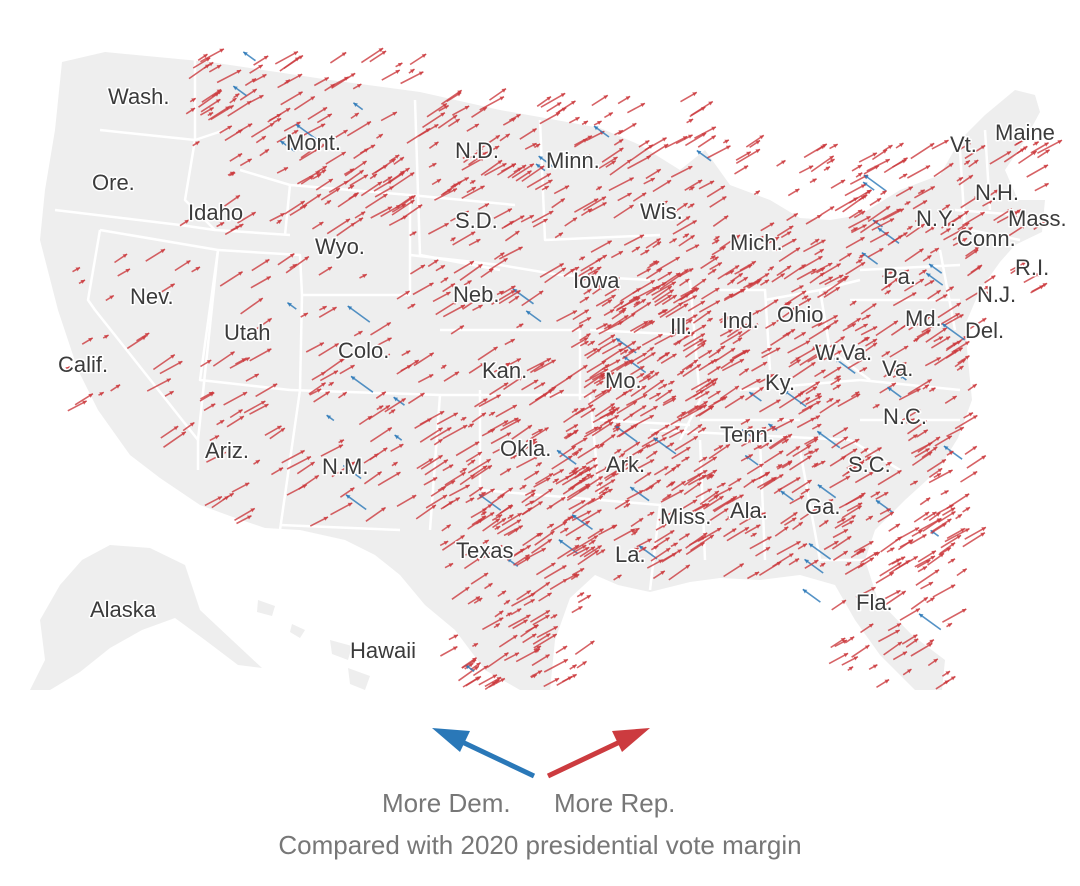 The width and height of the screenshot is (1080, 886). What do you see at coordinates (83, 364) in the screenshot?
I see `state-label-ca: Calif.` at bounding box center [83, 364].